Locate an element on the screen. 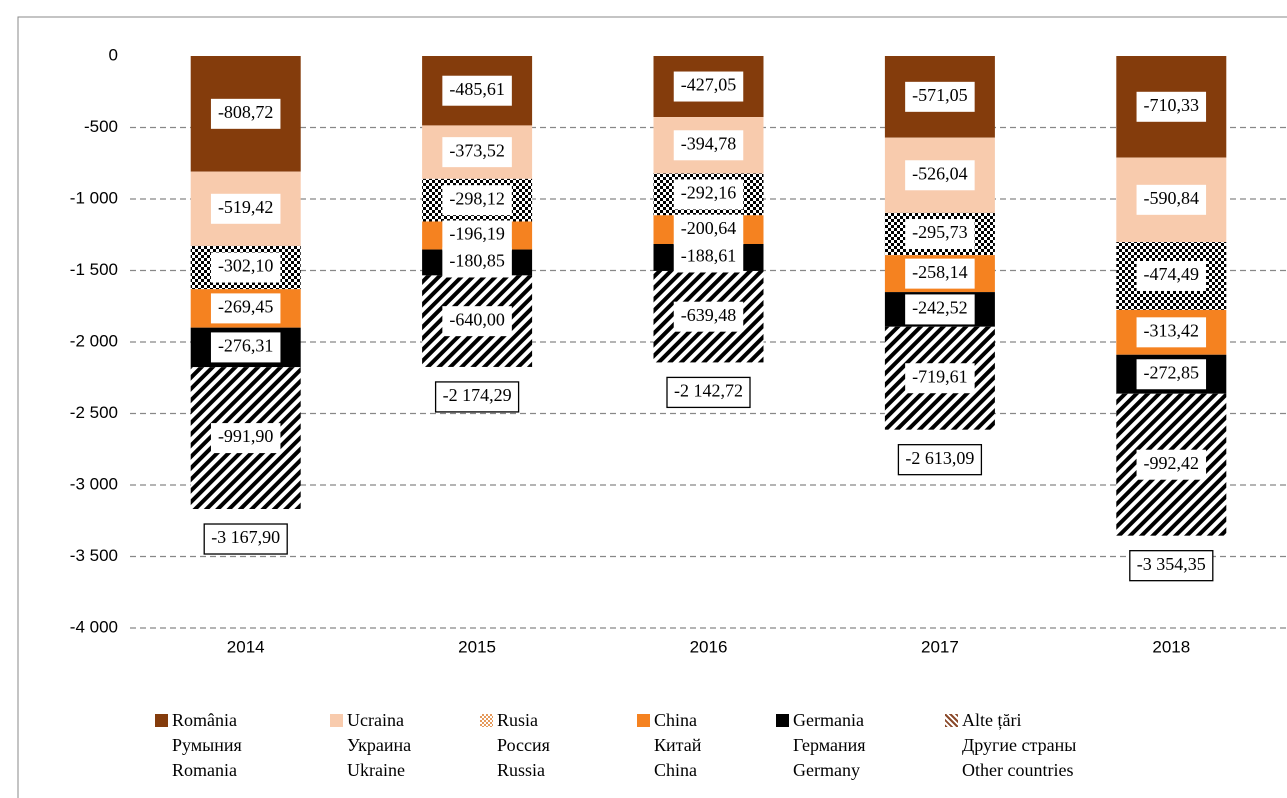 The width and height of the screenshot is (1287, 798). total-label: -2 613,09 is located at coordinates (939, 458).